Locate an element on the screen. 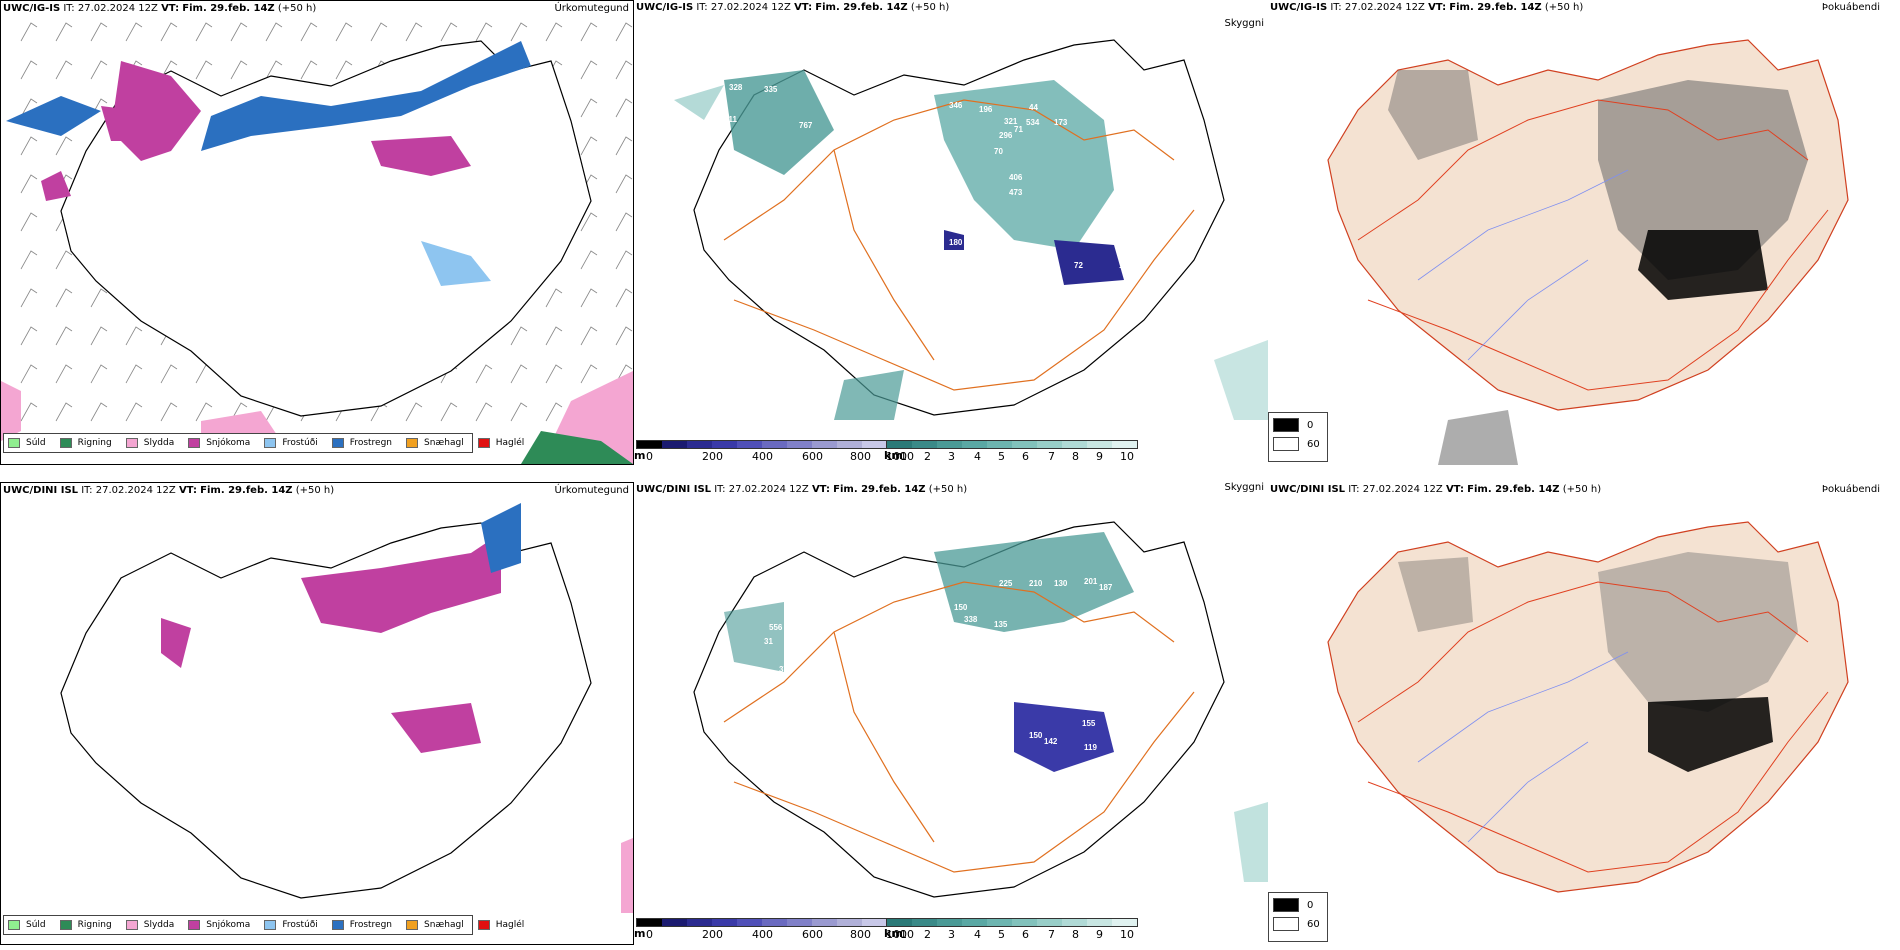  visibility-value-label: 321 is located at coordinates (1011, 121).